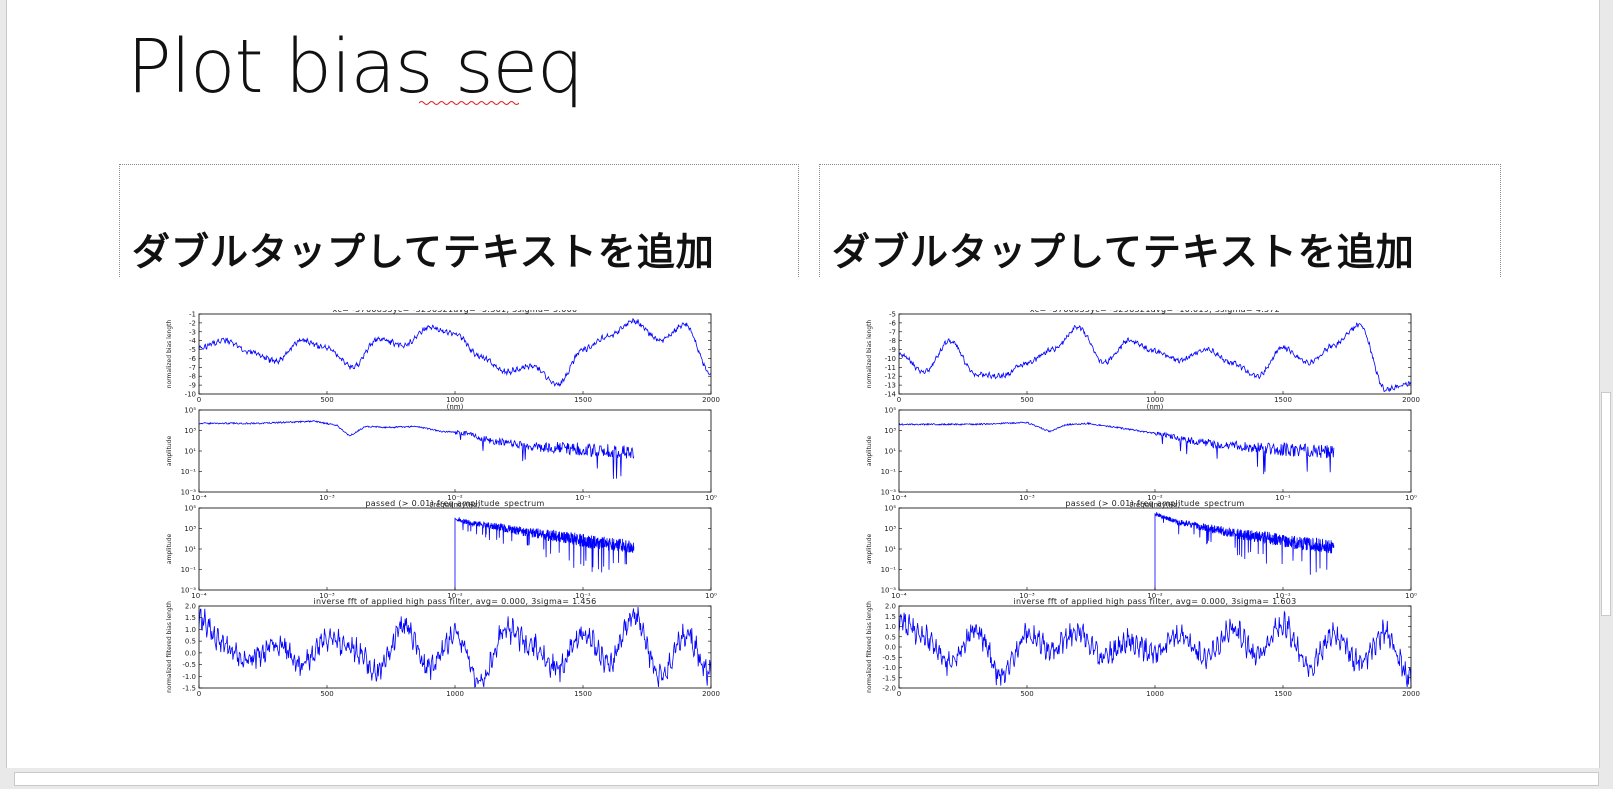  I want to click on y-tick-label: -5, so click(892, 315).